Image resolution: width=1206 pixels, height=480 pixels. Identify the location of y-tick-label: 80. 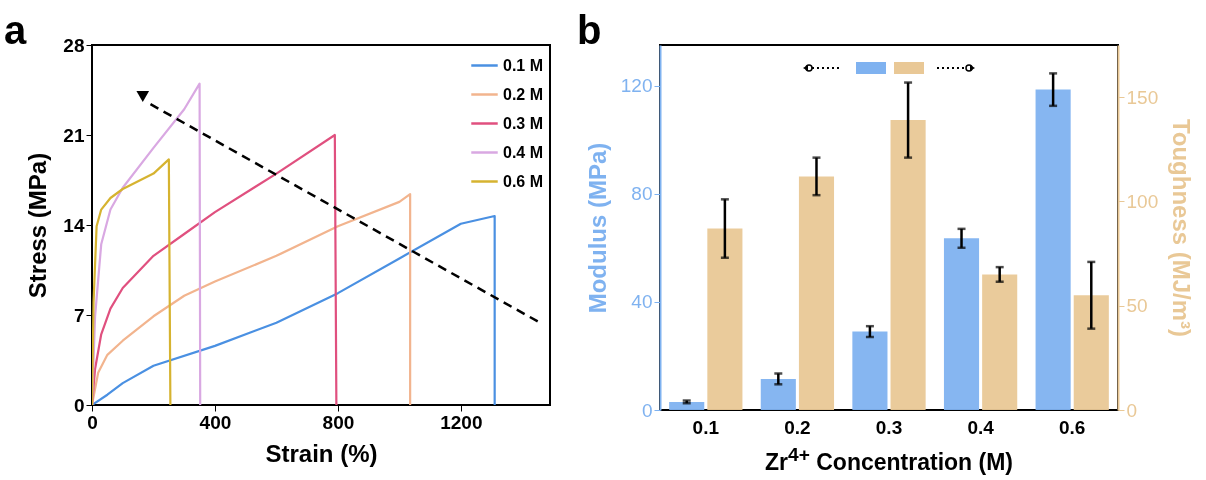
(642, 194).